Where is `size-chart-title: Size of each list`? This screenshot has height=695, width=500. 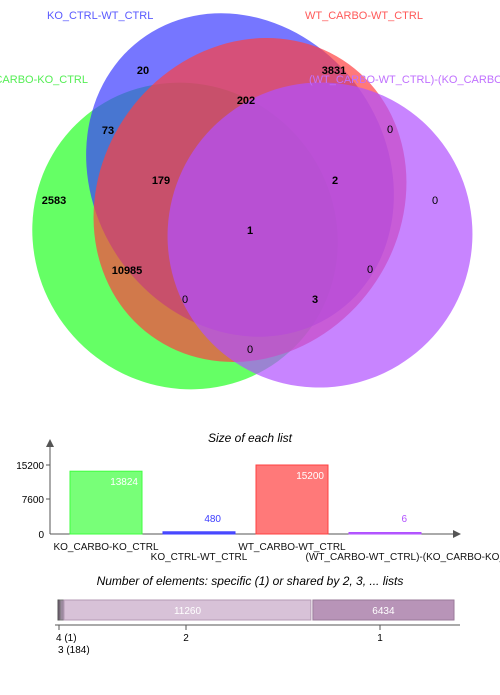
size-chart-title: Size of each list is located at coordinates (250, 438).